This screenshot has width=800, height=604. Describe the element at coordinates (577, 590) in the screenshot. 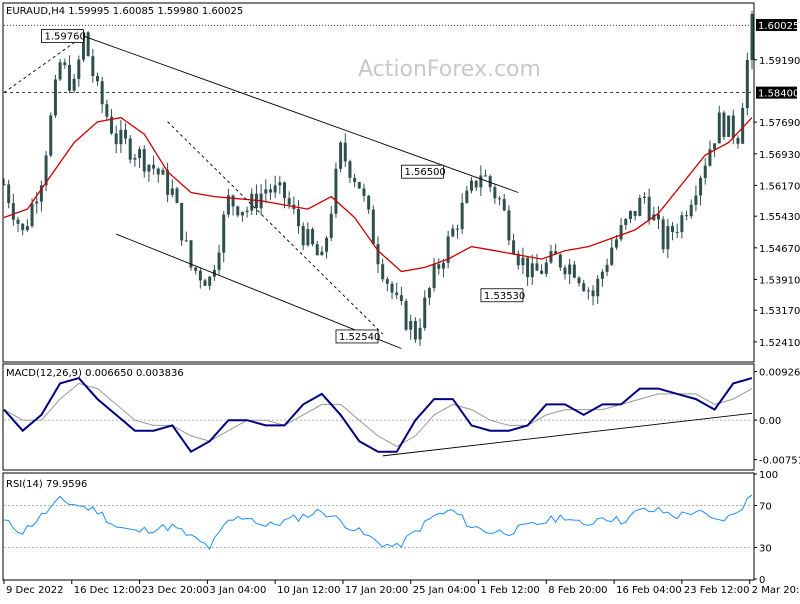

I see `time-tick-8: 8 Feb 20:00` at that location.